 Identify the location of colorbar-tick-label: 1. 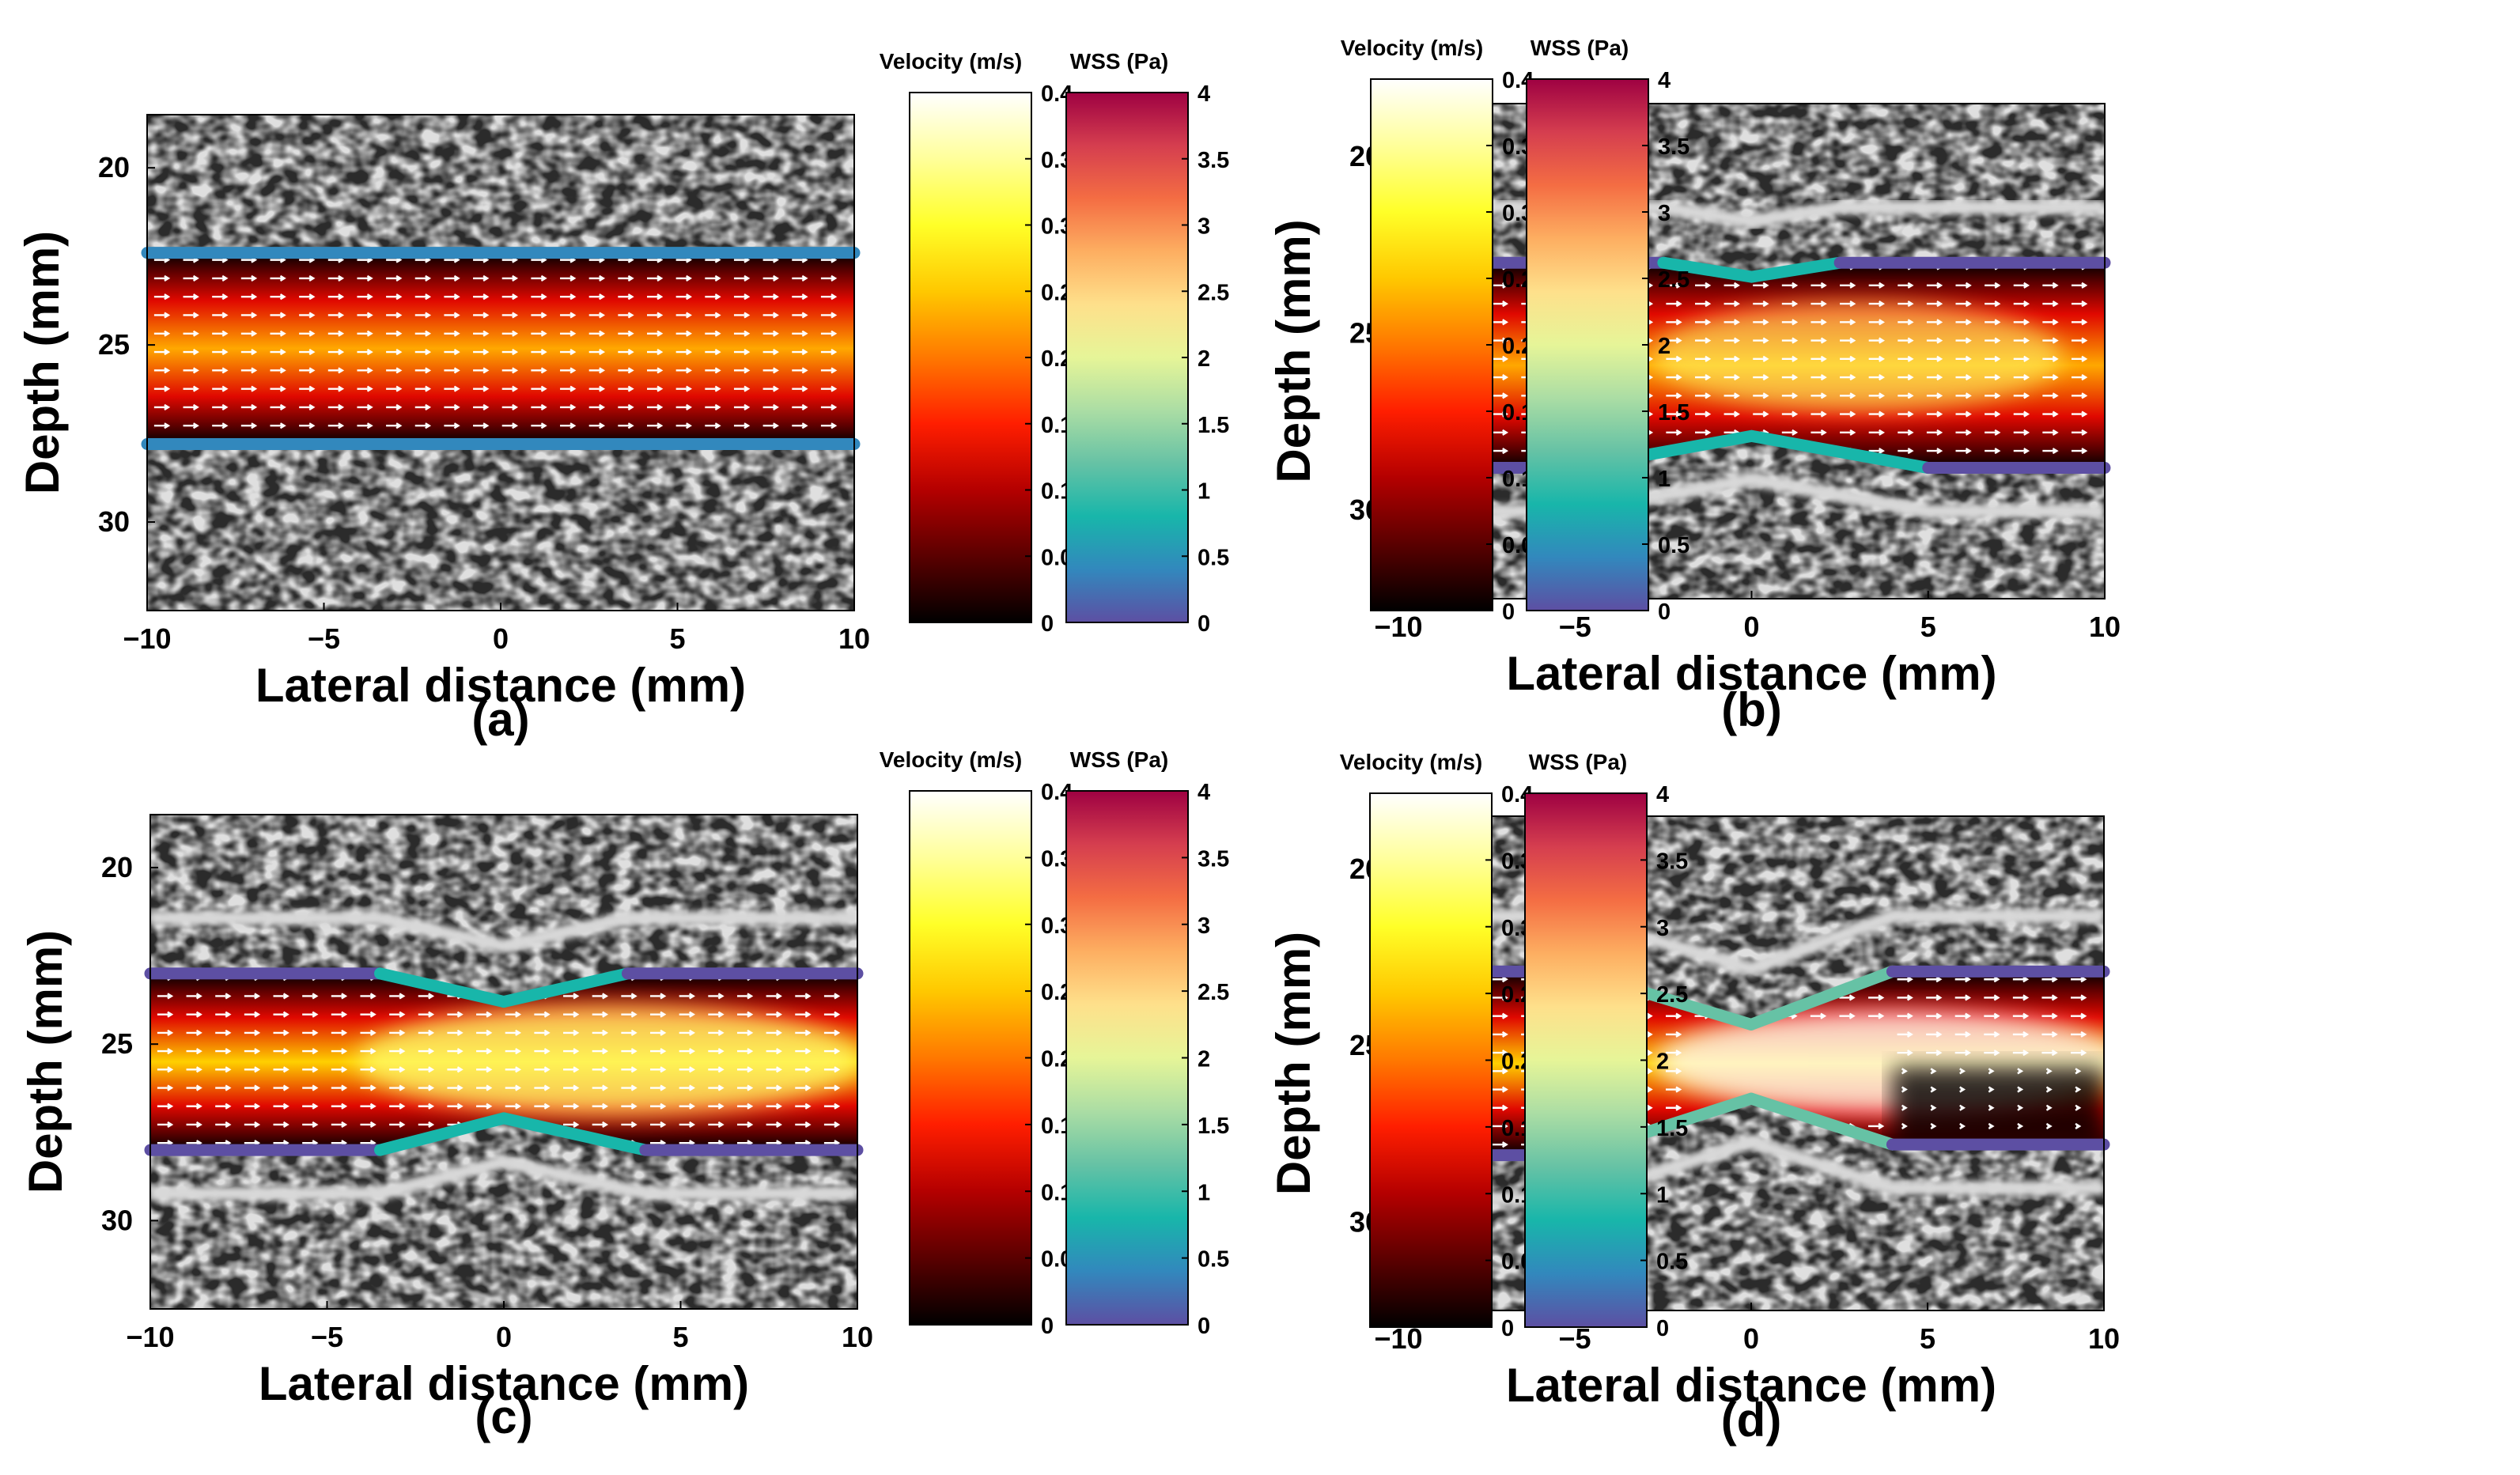
(1204, 1192).